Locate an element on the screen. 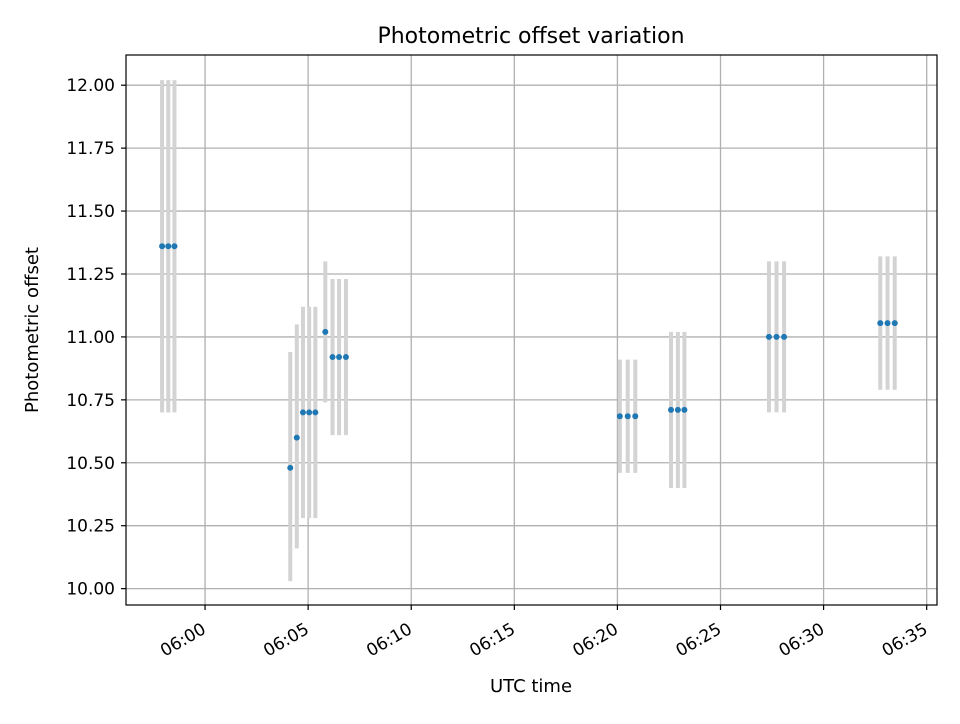 The image size is (960, 724). y-tick-label: 11.25 is located at coordinates (90, 275).